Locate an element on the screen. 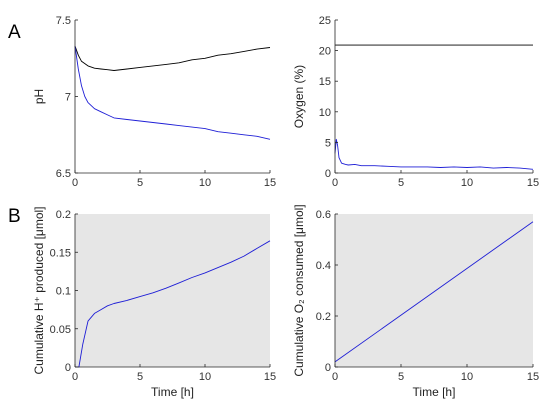  panel-label-a: A is located at coordinates (14, 32).